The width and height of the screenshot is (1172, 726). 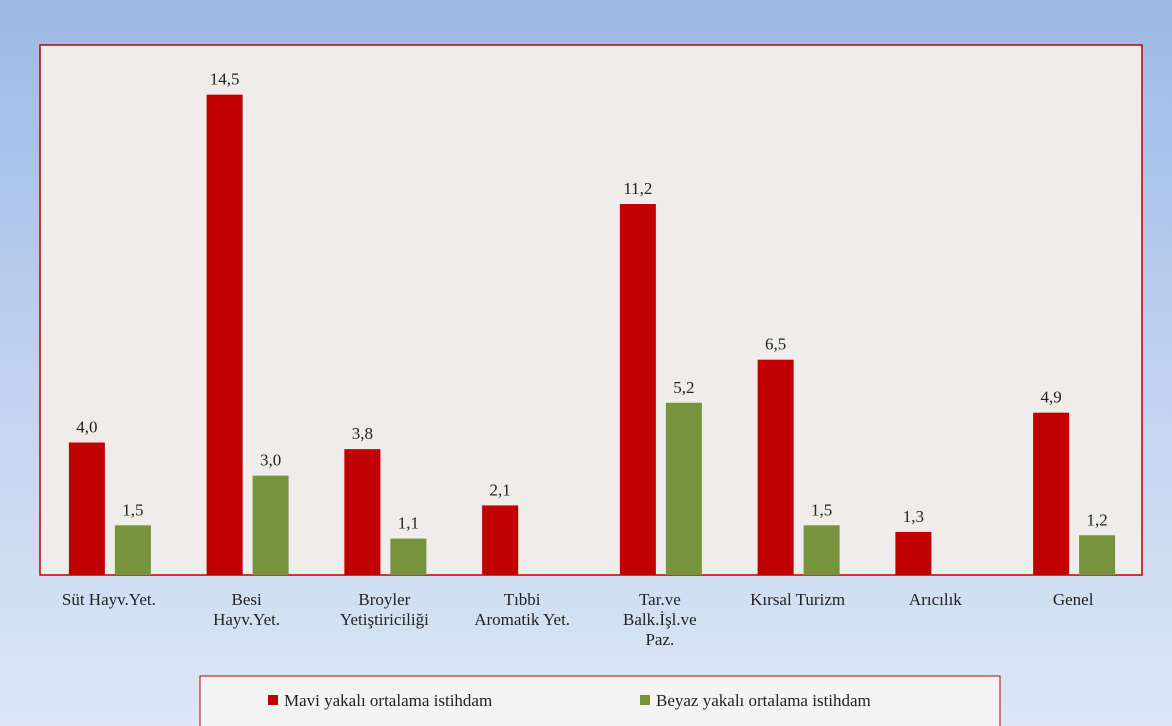 I want to click on x-tick-label: Arıcılık, so click(x=935, y=599).